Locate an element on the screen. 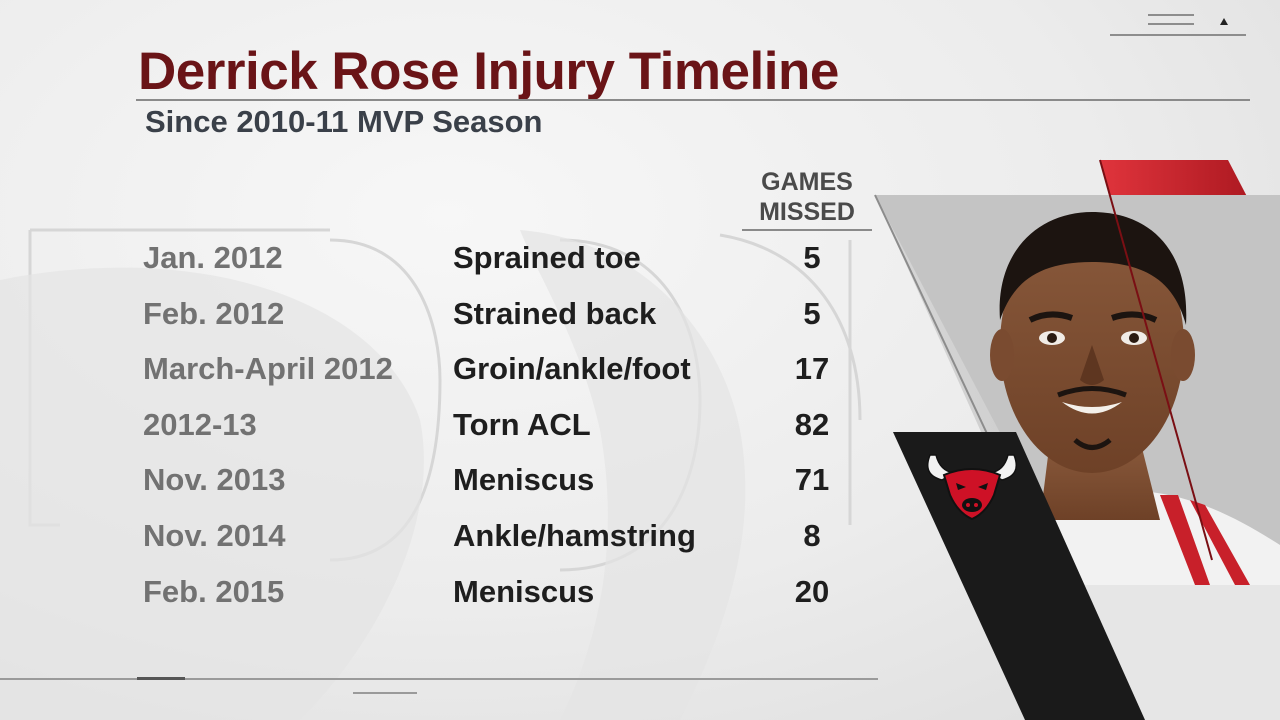 The image size is (1280, 720). chicago-bulls-logo-icon is located at coordinates (972, 487).